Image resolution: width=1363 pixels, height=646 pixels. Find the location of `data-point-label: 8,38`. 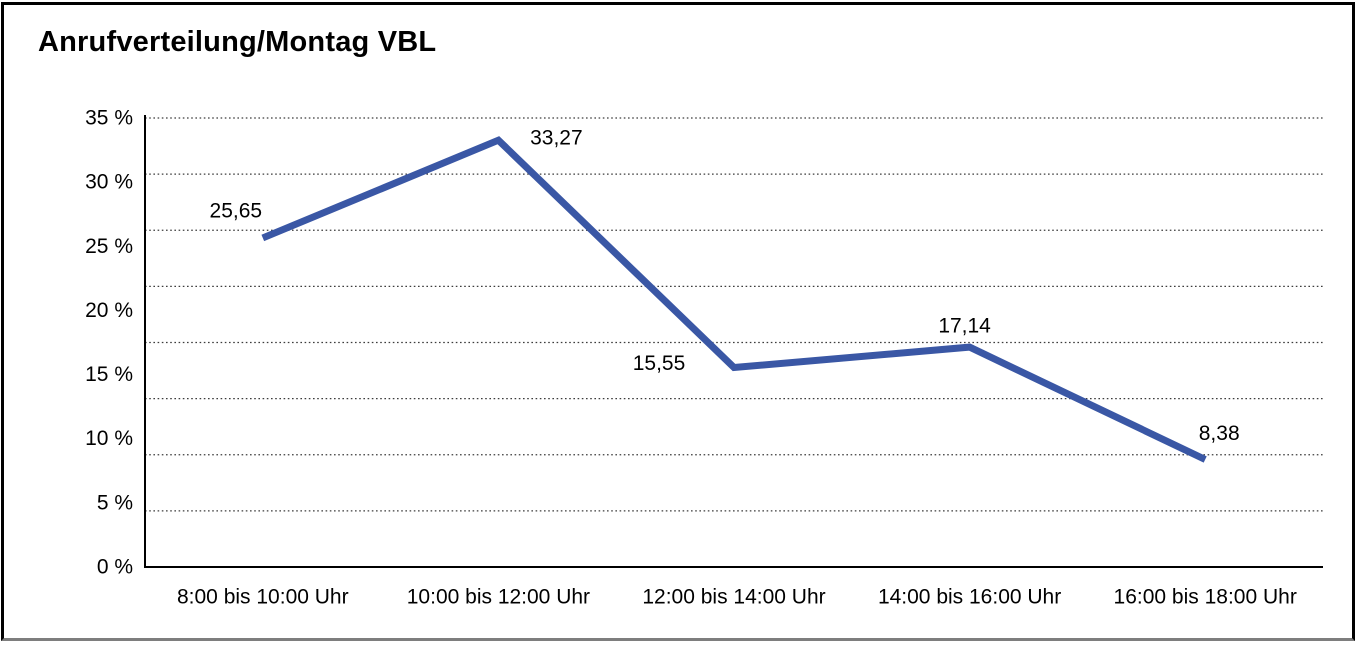

data-point-label: 8,38 is located at coordinates (1219, 433).